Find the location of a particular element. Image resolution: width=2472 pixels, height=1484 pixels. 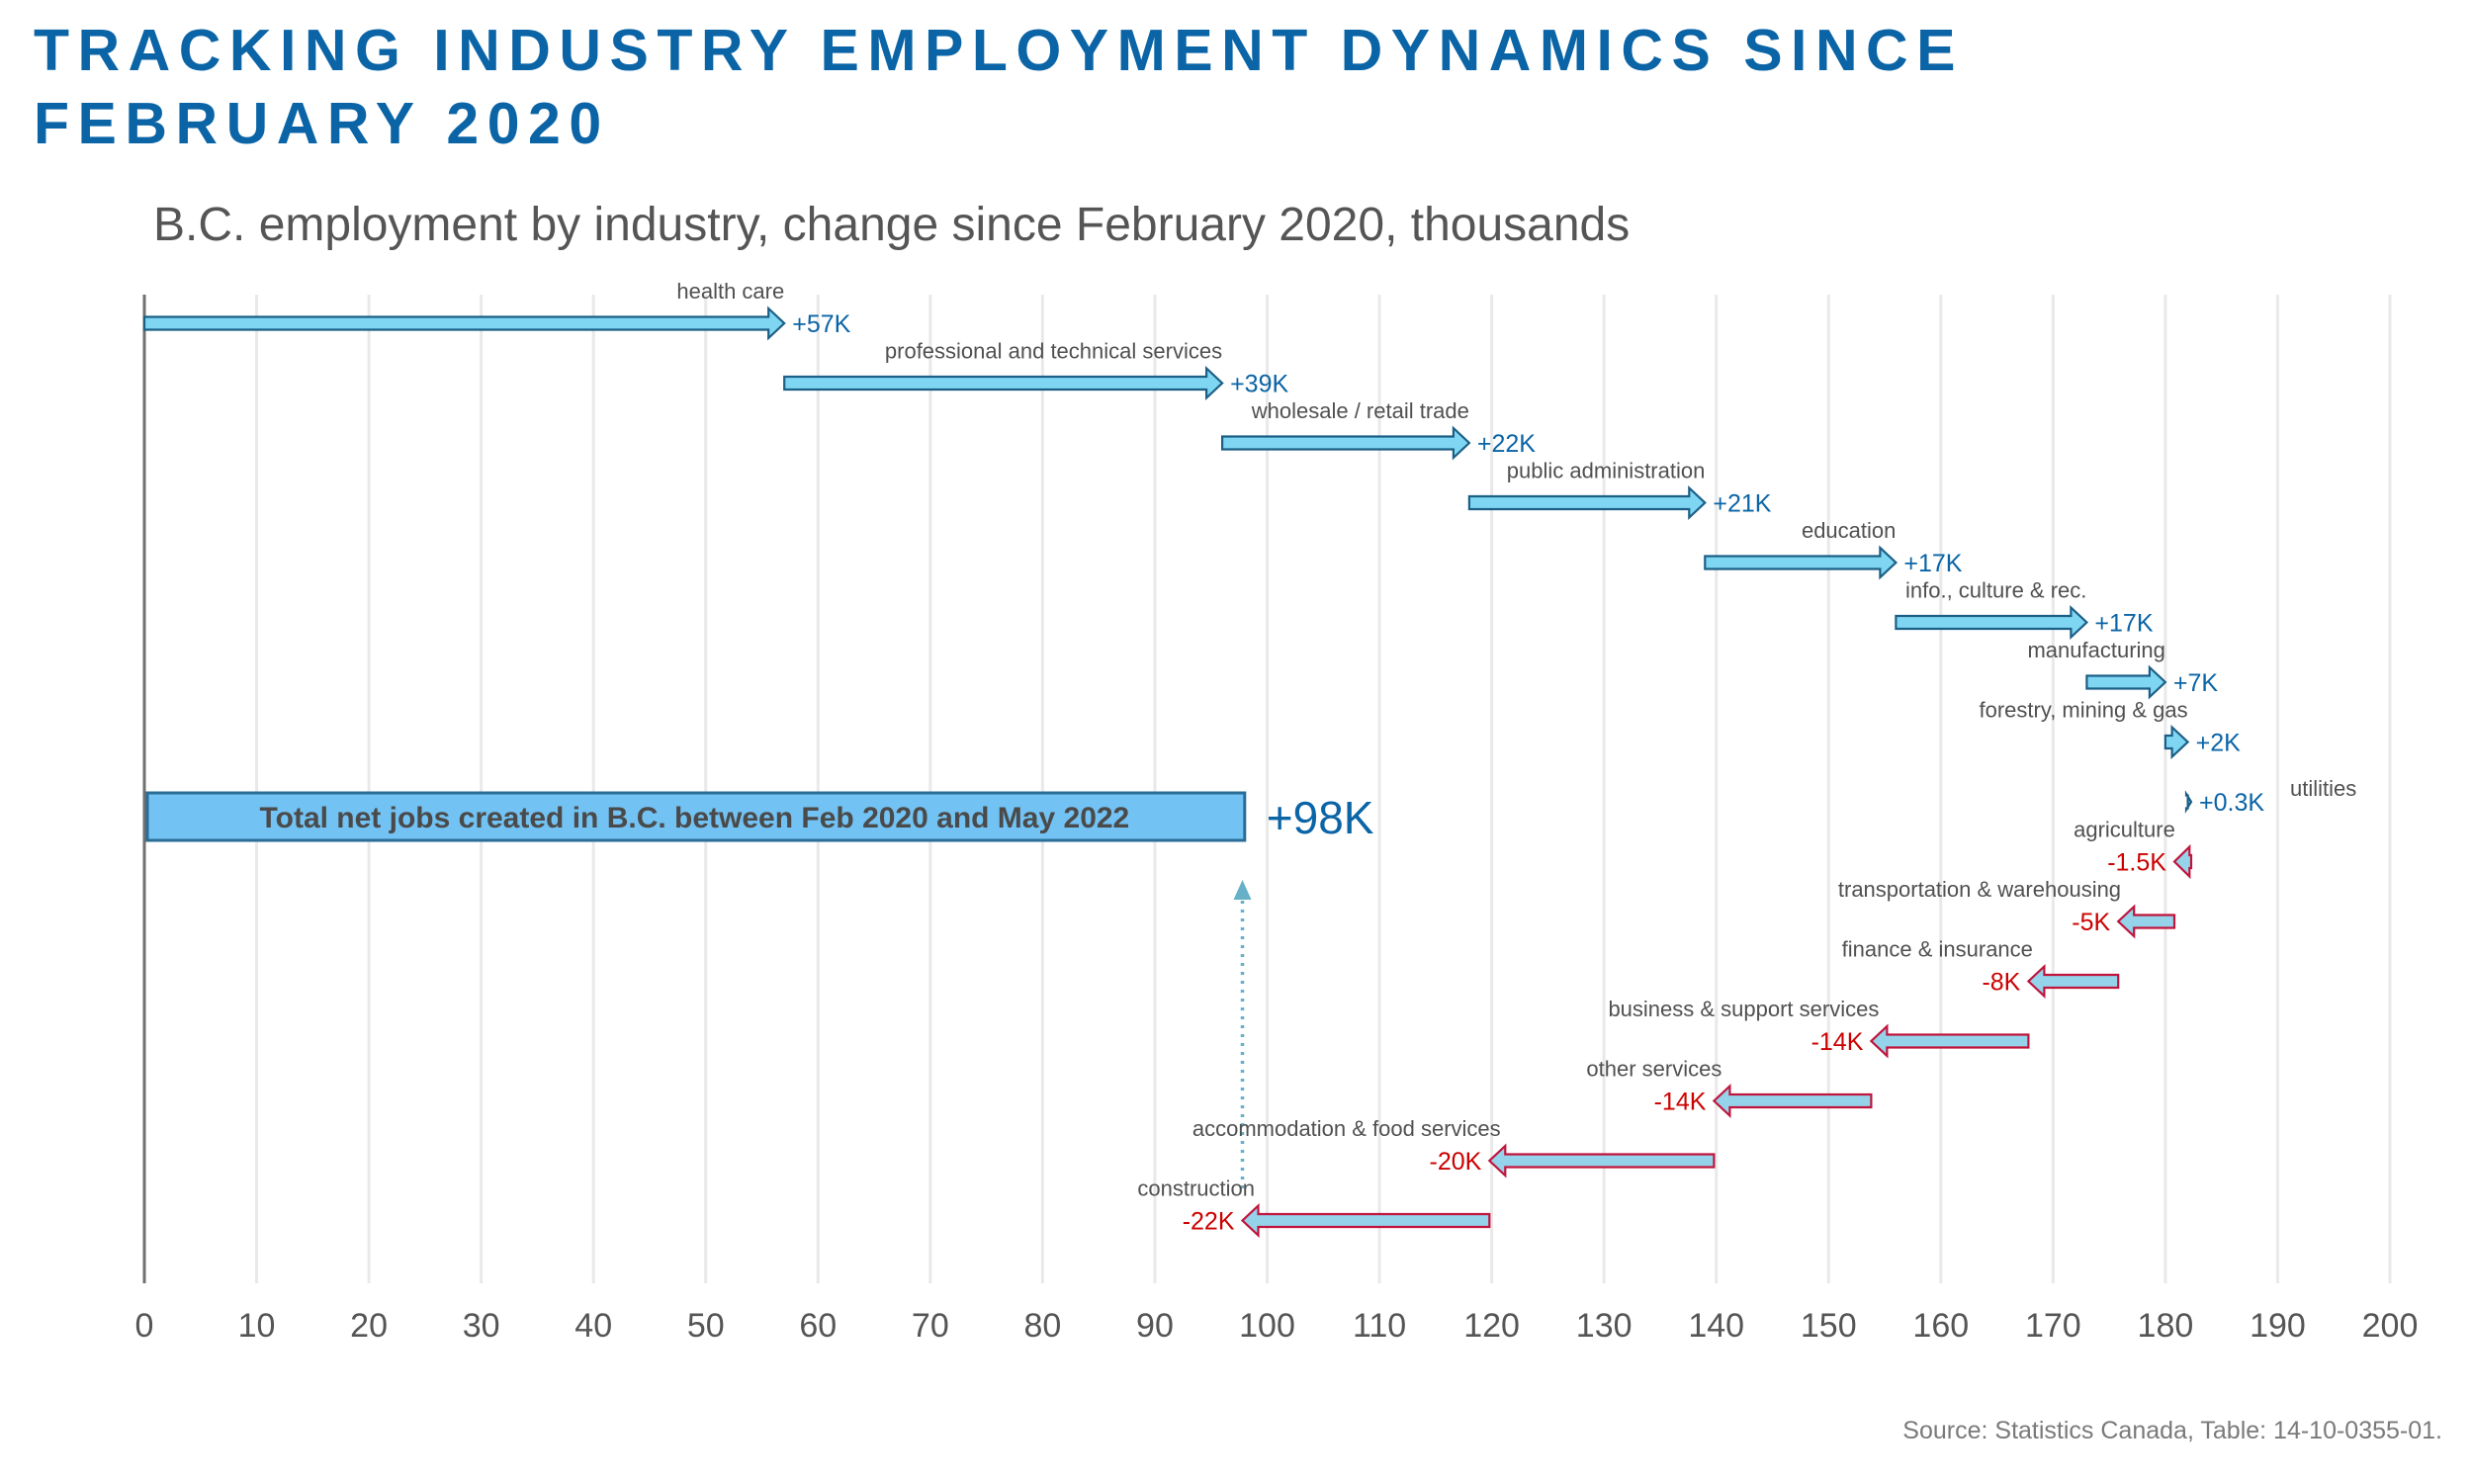

connector-arrowhead is located at coordinates (1242, 890).